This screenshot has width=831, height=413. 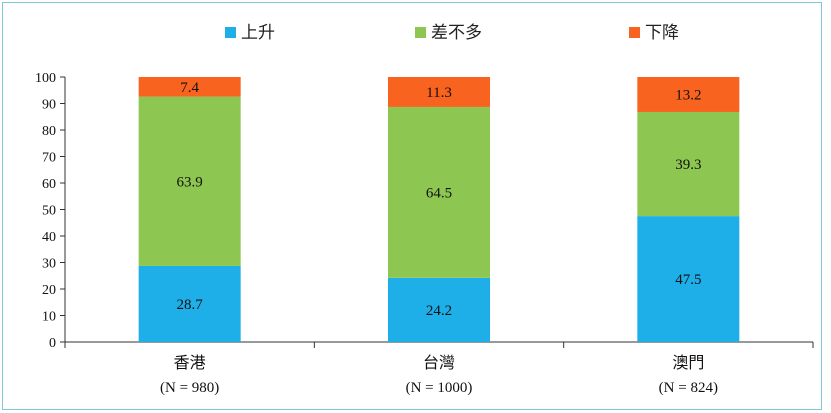 I want to click on legend-label: 上升, so click(x=258, y=33).